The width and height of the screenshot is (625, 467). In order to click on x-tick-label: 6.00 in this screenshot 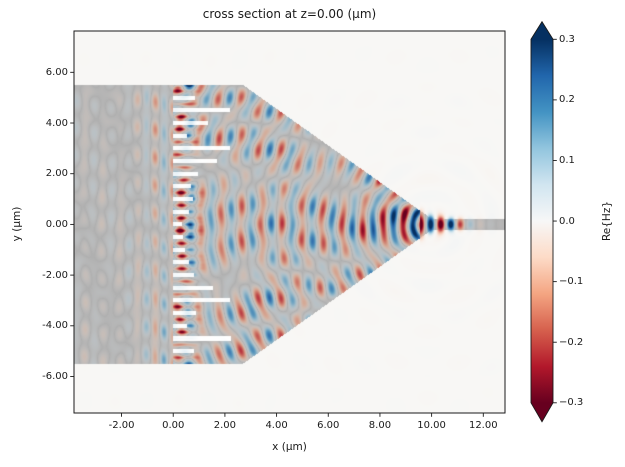, I will do `click(328, 425)`.